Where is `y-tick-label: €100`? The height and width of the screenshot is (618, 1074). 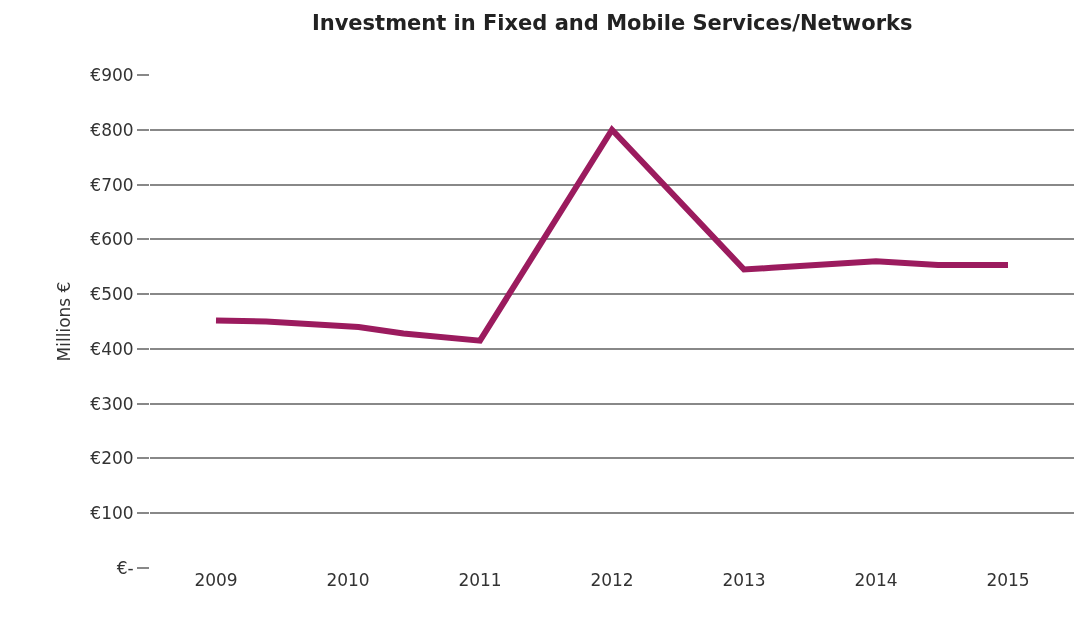 y-tick-label: €100 is located at coordinates (112, 513).